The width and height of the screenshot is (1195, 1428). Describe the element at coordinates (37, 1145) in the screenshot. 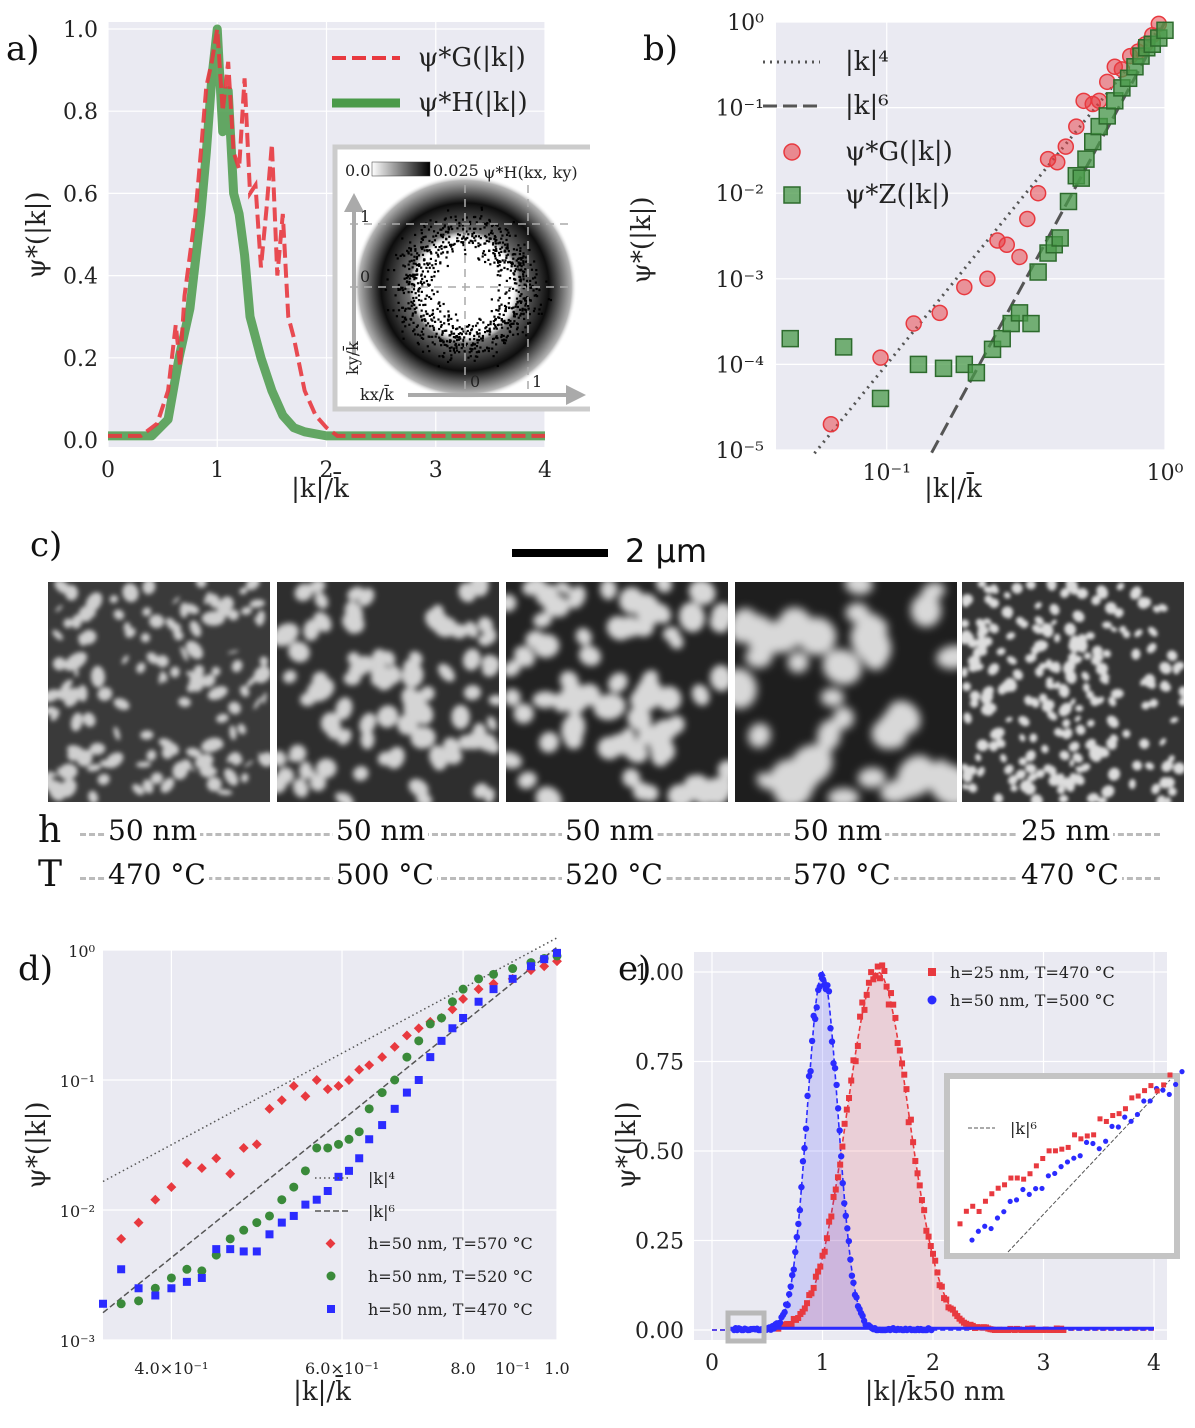

I see `y-axis-label: ψ*(|k|)` at that location.